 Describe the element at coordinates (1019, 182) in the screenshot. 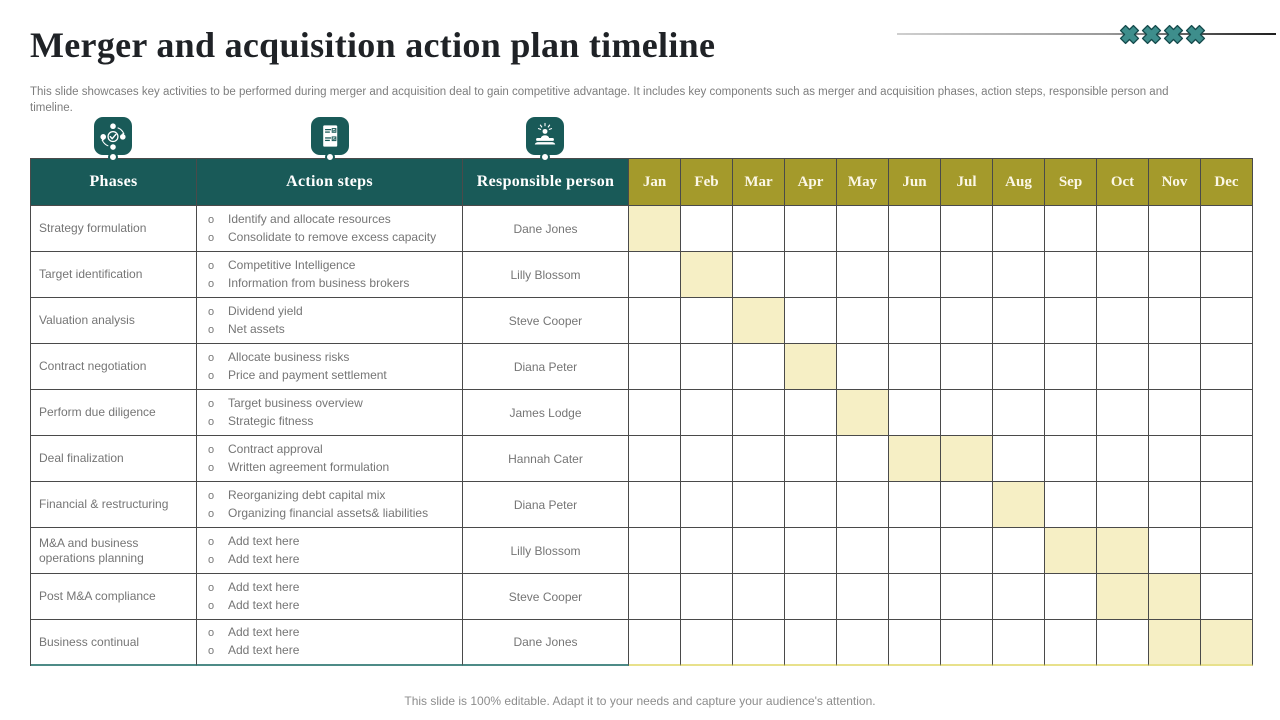

I see `column-header-month-aug: Aug` at that location.